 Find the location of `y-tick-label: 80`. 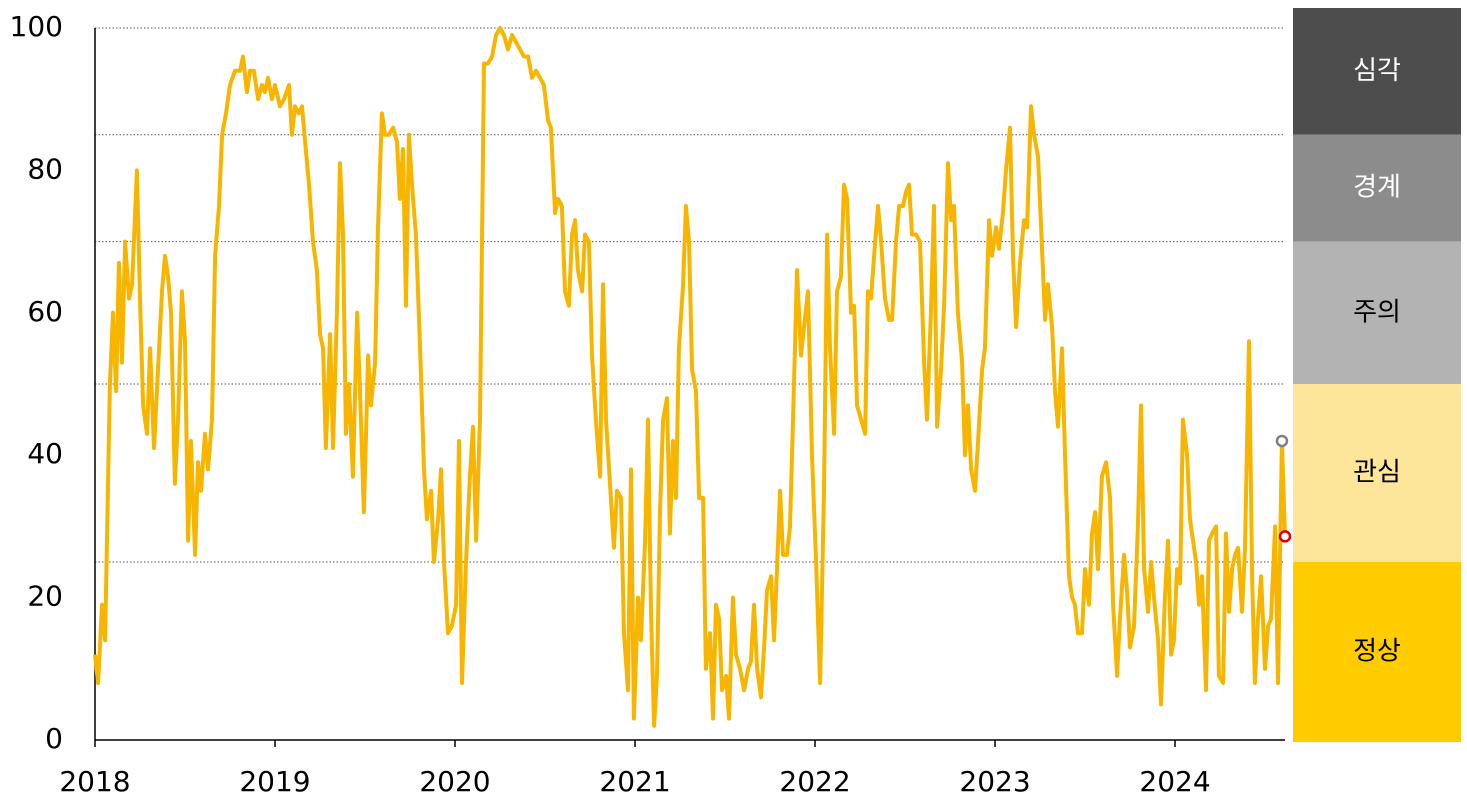

y-tick-label: 80 is located at coordinates (45, 168).